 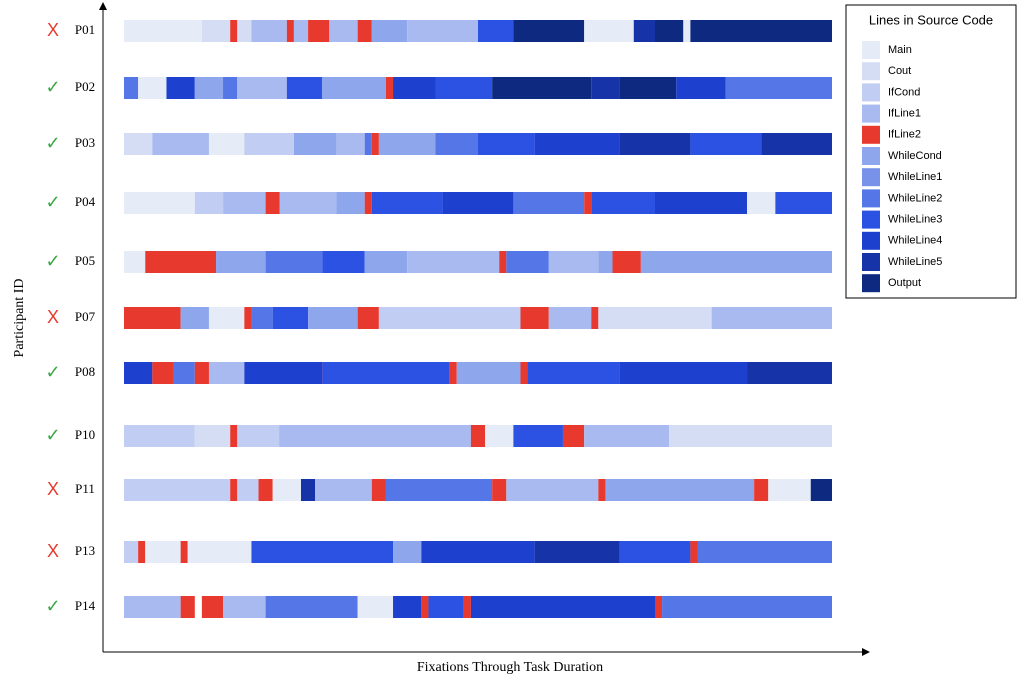 I want to click on legend-label: WhileLine1, so click(x=915, y=177).